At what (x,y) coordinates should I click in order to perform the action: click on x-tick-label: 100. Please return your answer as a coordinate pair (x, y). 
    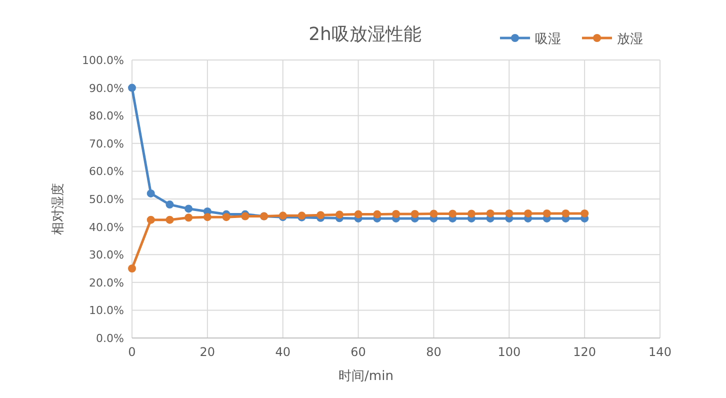
    Looking at the image, I should click on (509, 352).